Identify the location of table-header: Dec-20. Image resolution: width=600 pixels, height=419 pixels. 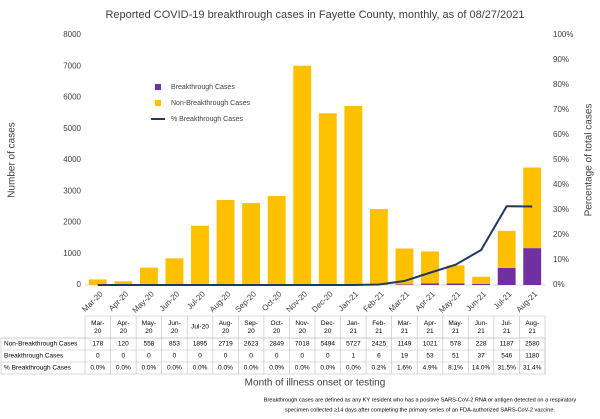
(328, 327).